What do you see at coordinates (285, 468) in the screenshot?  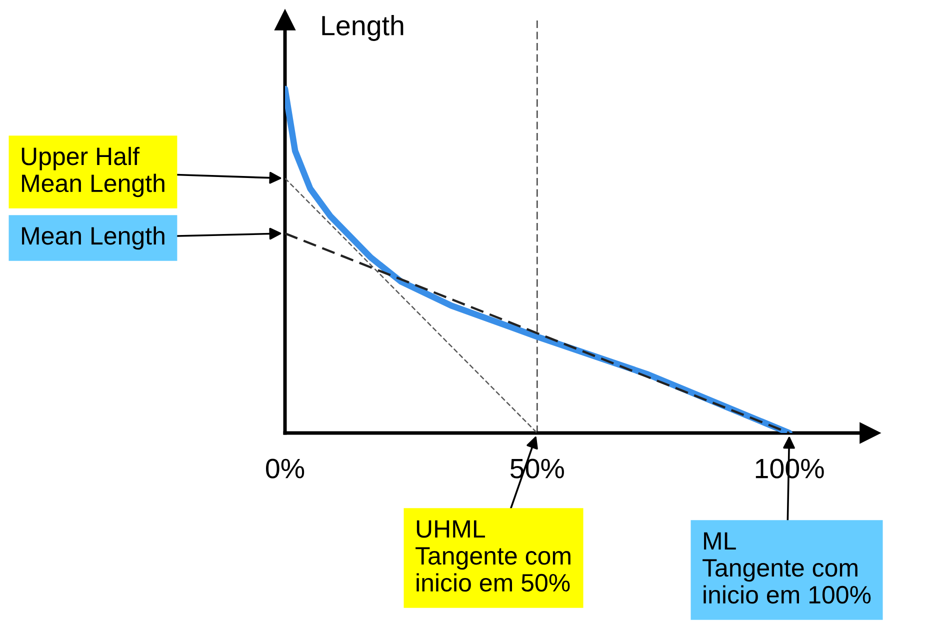 I see `x-tick-label: 0%` at bounding box center [285, 468].